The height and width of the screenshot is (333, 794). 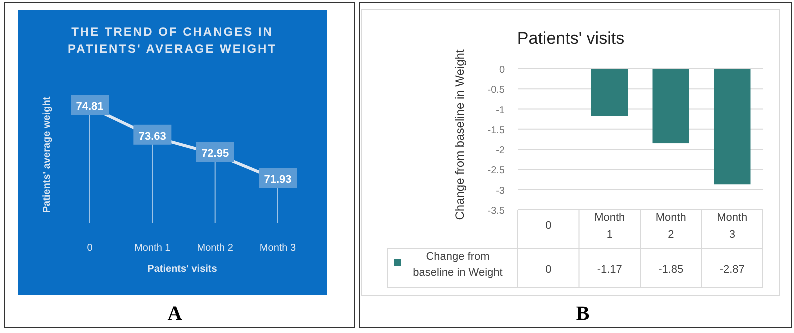 What do you see at coordinates (175, 314) in the screenshot?
I see `text: A` at bounding box center [175, 314].